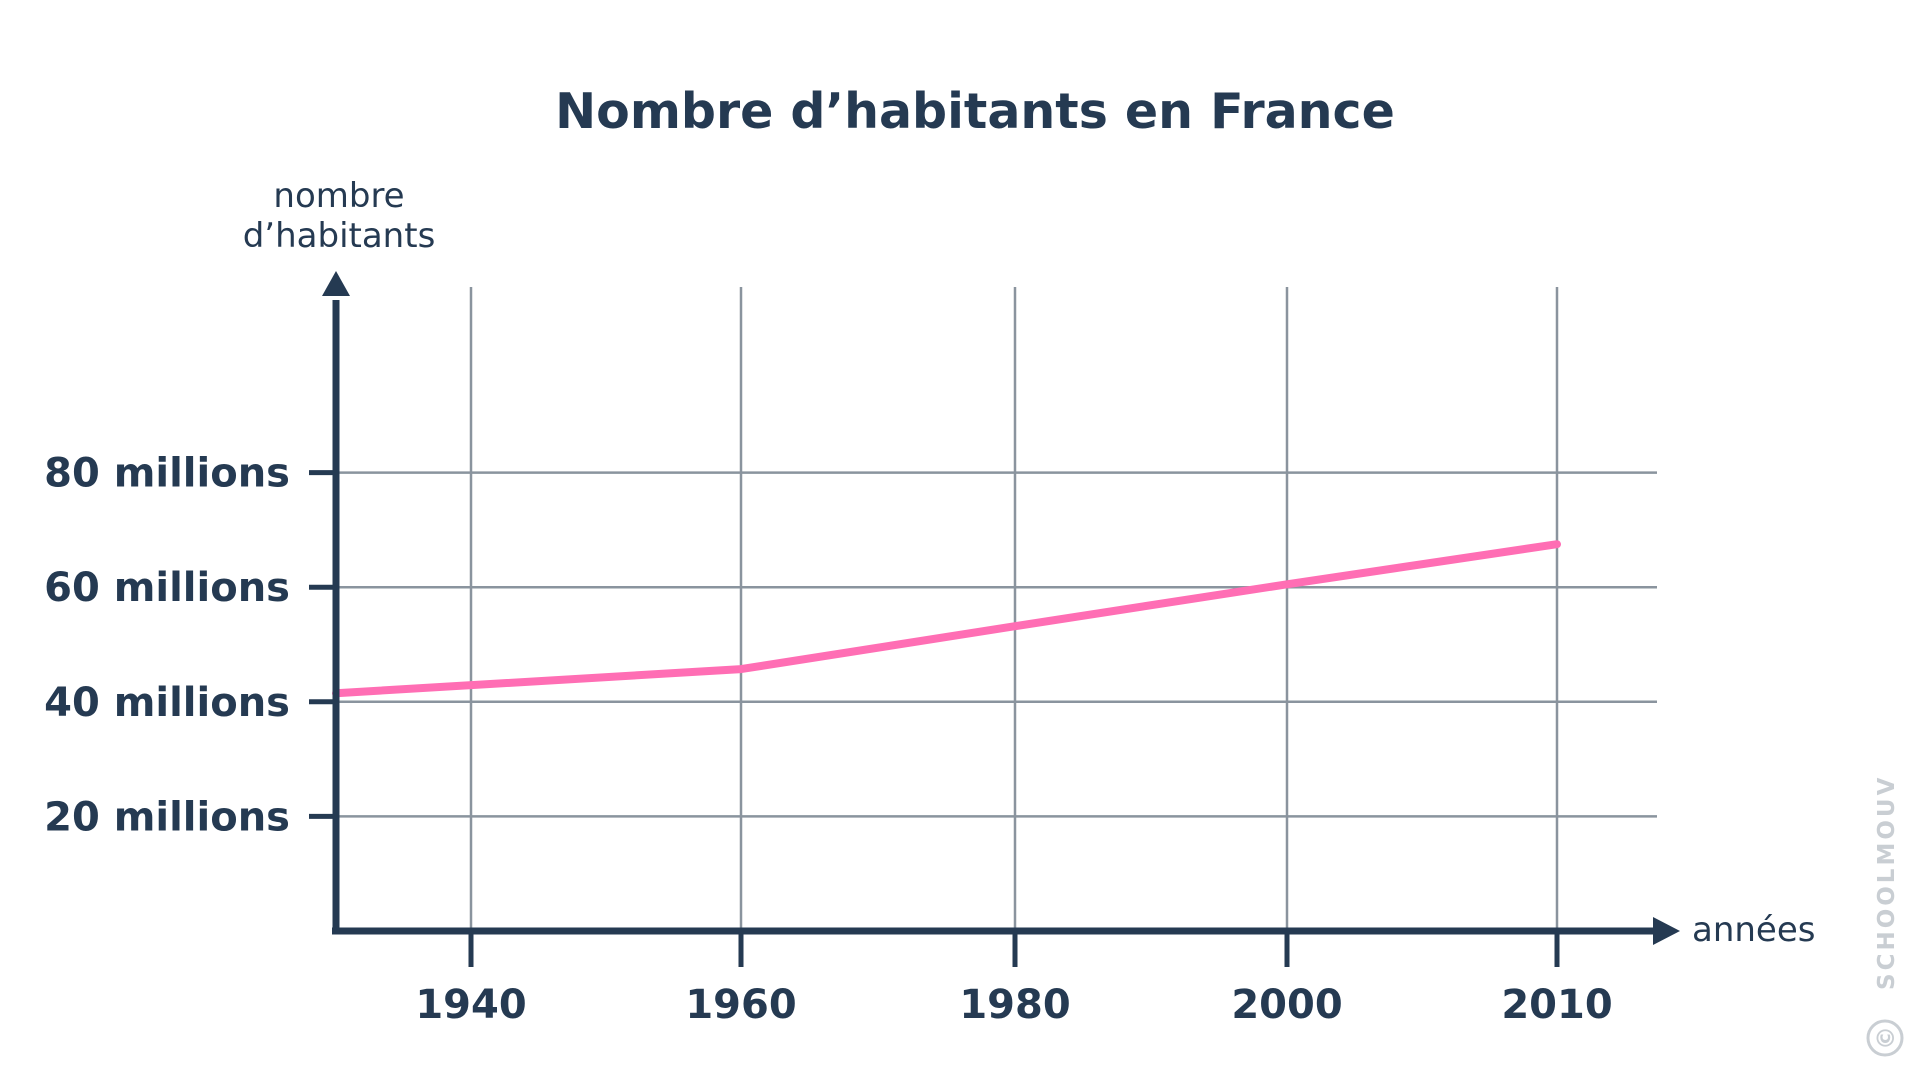  I want to click on x-tick-label-2010: 2010, so click(1556, 1005).